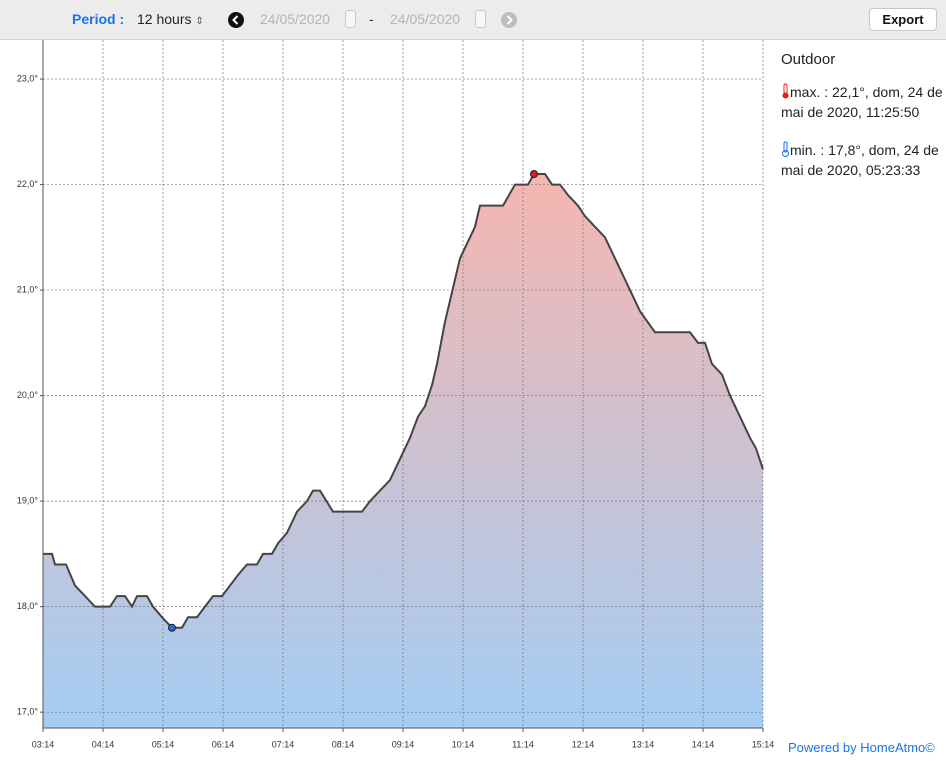  What do you see at coordinates (403, 744) in the screenshot?
I see `x-tick-label: 09:14` at bounding box center [403, 744].